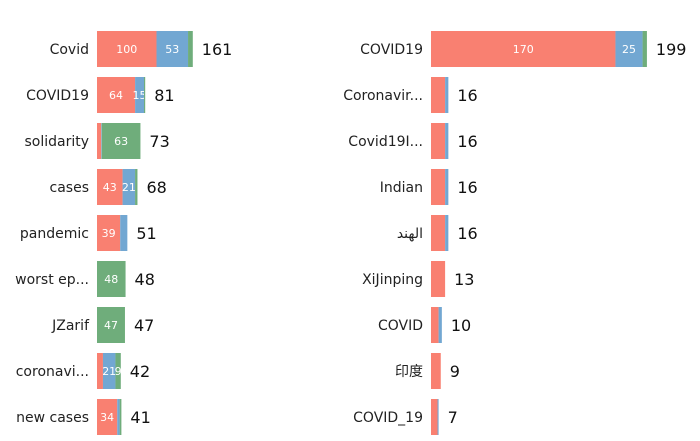  Describe the element at coordinates (156, 187) in the screenshot. I see `total-value-label: 68` at that location.